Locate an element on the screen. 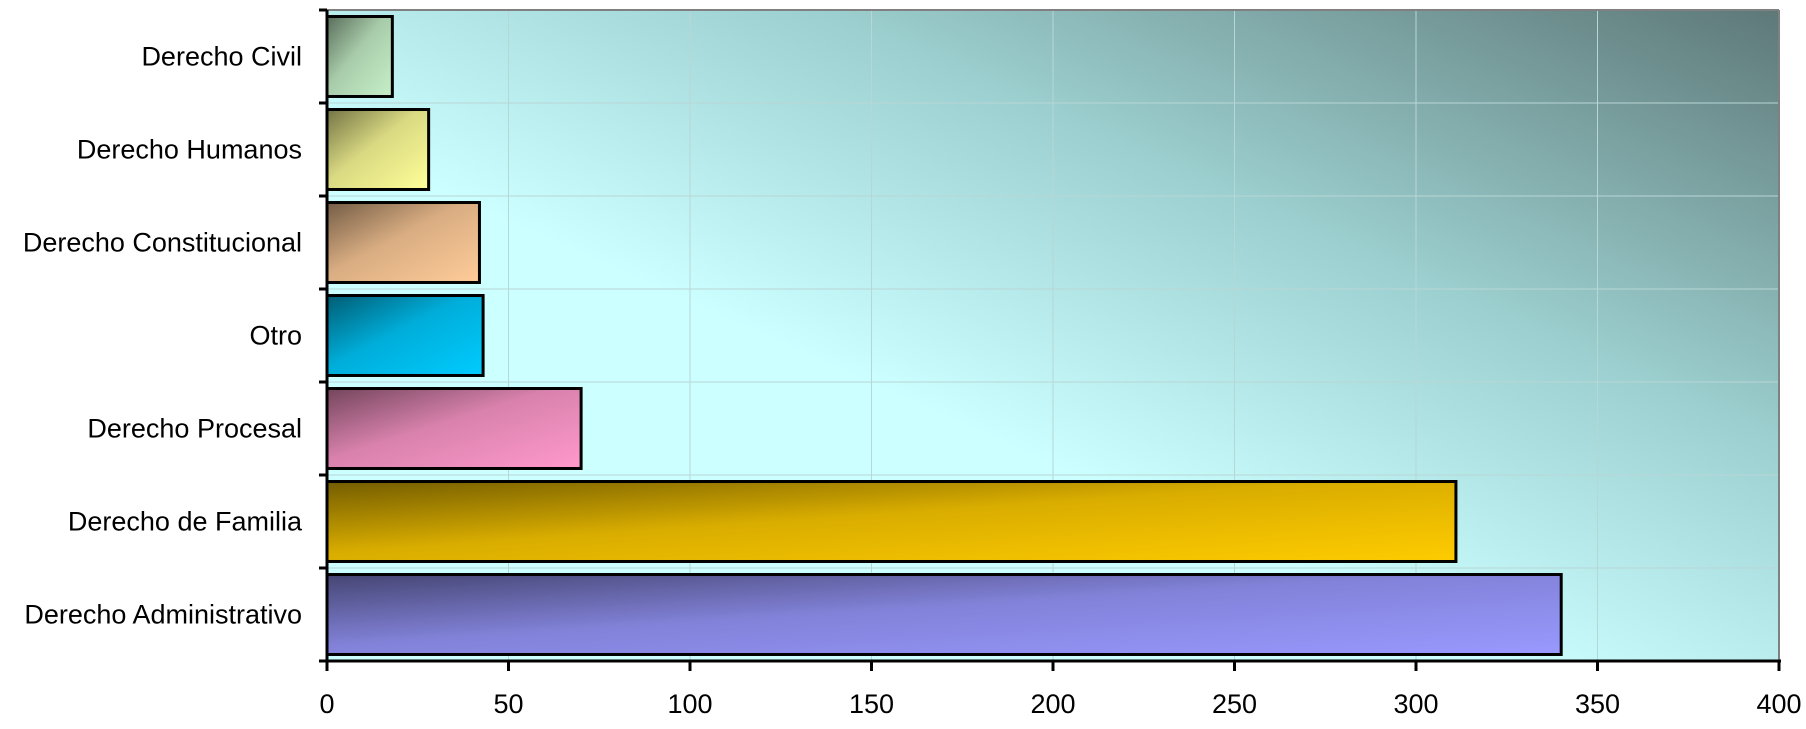 This screenshot has width=1806, height=729. bar-derecho-procesal is located at coordinates (454, 428).